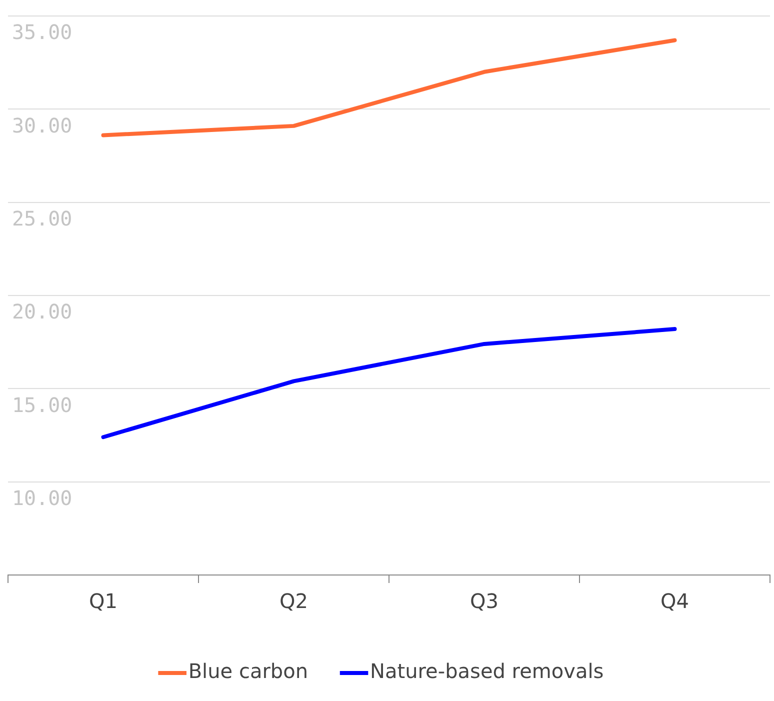  What do you see at coordinates (103, 601) in the screenshot?
I see `x-tick-label: Q1` at bounding box center [103, 601].